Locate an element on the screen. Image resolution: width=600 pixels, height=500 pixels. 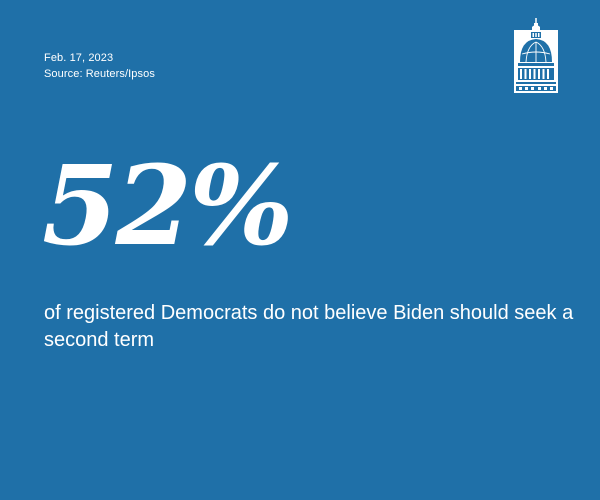
capitol-dome-icon is located at coordinates (536, 55).